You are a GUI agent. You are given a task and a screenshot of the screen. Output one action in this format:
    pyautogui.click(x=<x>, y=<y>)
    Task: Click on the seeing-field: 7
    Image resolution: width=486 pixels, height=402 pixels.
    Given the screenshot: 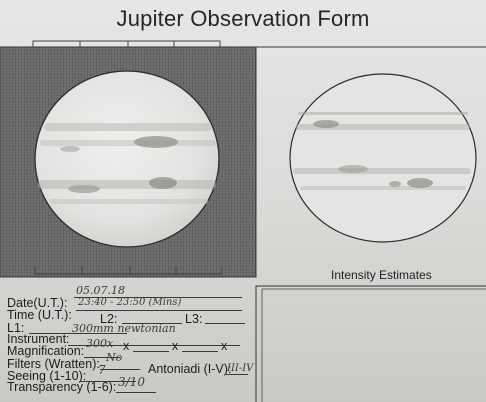 What is the action you would take?
    pyautogui.click(x=102, y=370)
    